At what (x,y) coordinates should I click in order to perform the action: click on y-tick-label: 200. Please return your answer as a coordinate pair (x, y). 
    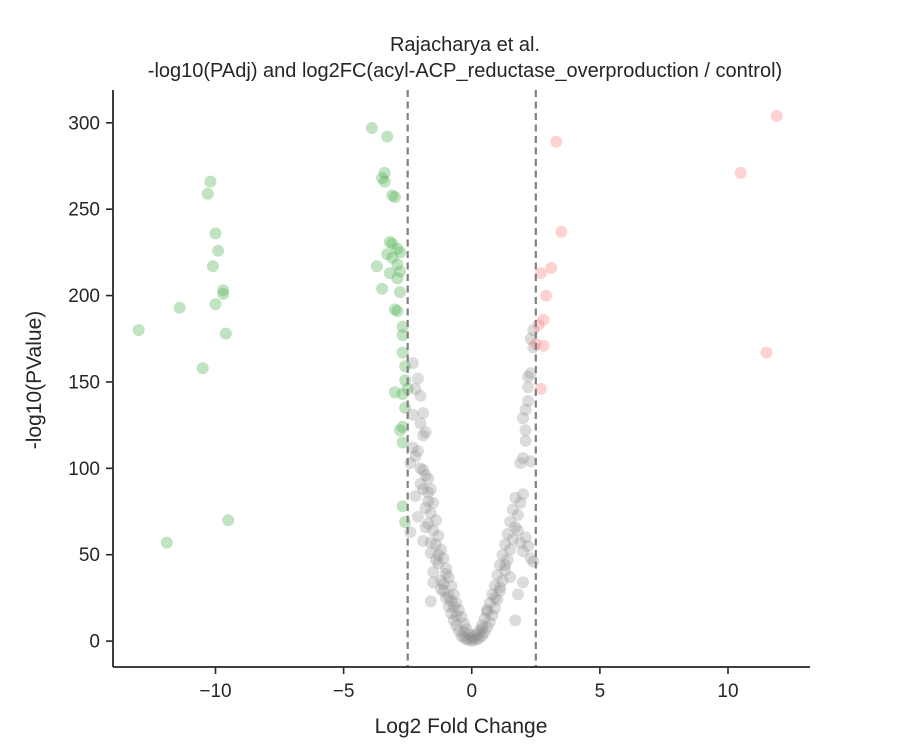
    Looking at the image, I should click on (84, 296).